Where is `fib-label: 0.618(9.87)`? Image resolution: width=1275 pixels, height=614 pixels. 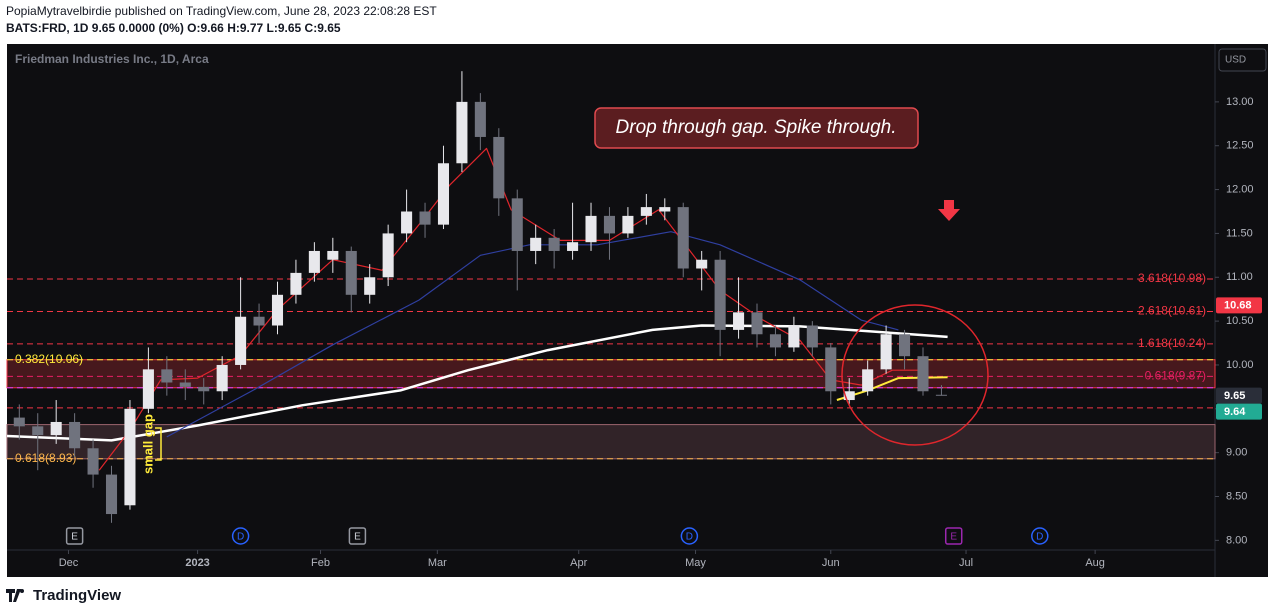
fib-label: 0.618(9.87) is located at coordinates (1175, 376).